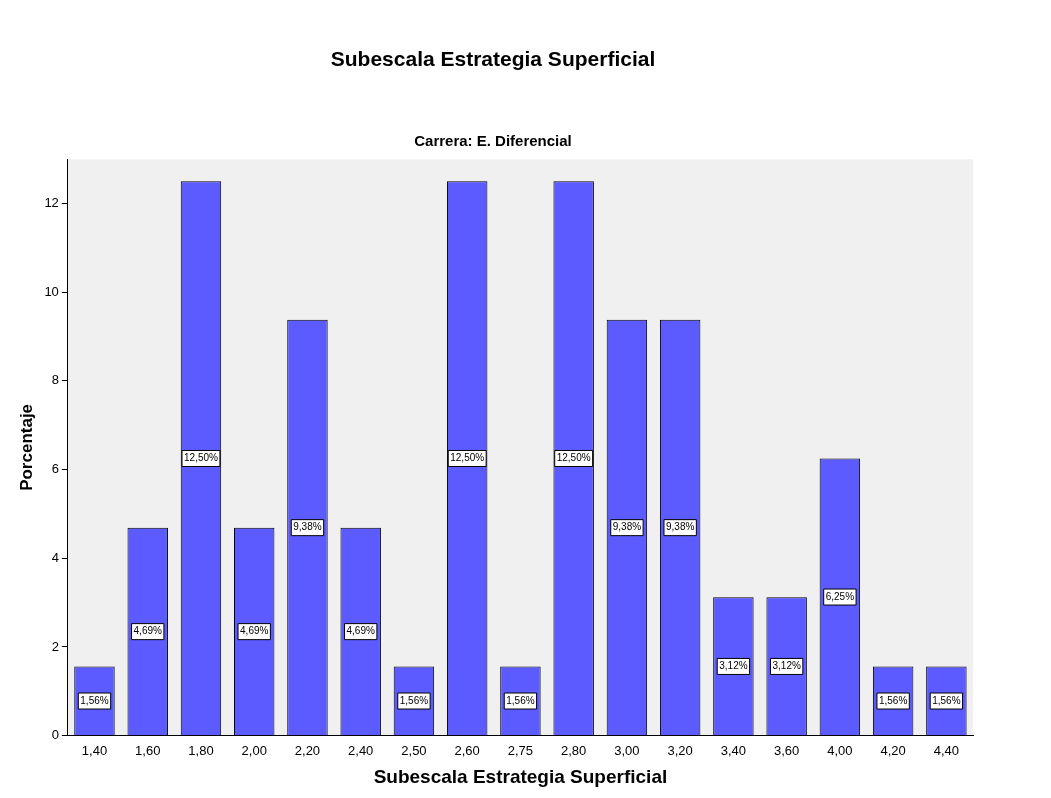 The image size is (1051, 798). I want to click on x-tick-label: 2,20, so click(307, 750).